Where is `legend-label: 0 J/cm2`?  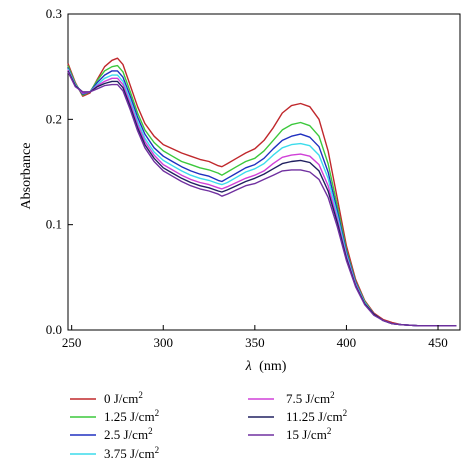 legend-label: 0 J/cm2 is located at coordinates (123, 398).